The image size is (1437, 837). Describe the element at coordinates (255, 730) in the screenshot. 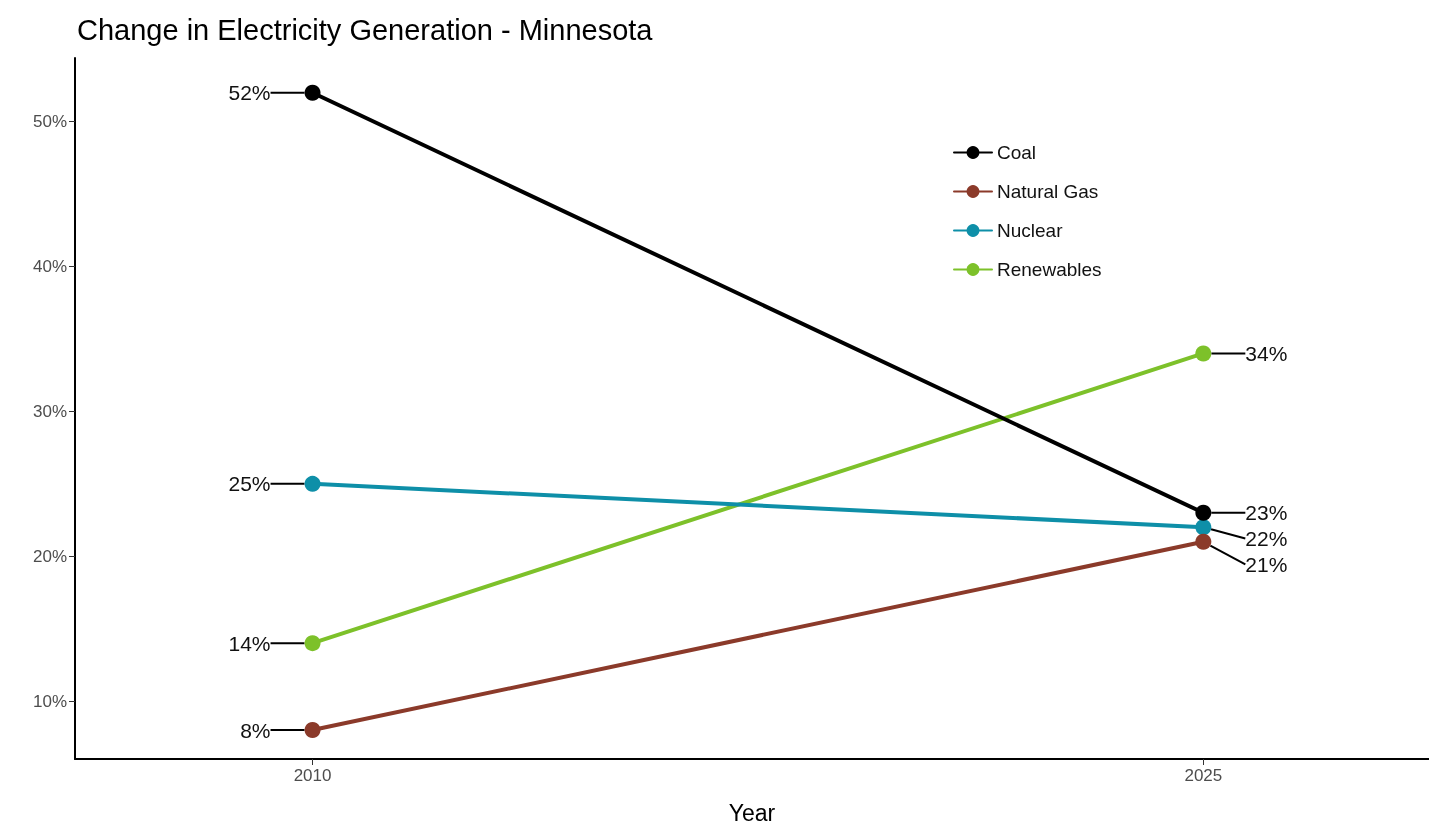

I see `data-label: 8%` at that location.